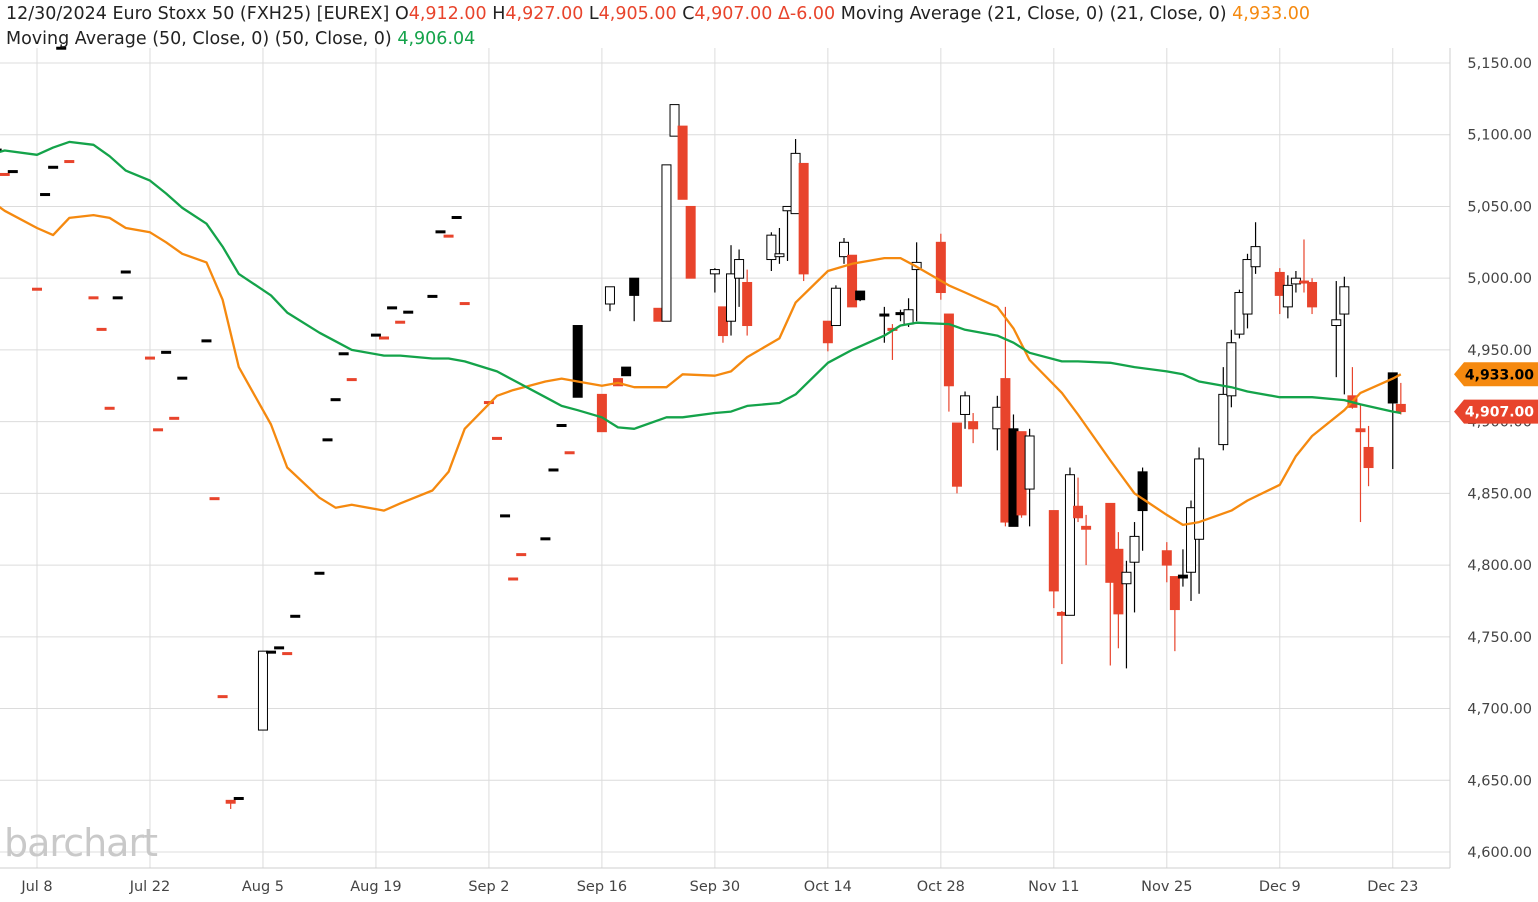 Image resolution: width=1538 pixels, height=902 pixels. What do you see at coordinates (1499, 566) in the screenshot?
I see `y-tick-label: 4,800.00` at bounding box center [1499, 566].